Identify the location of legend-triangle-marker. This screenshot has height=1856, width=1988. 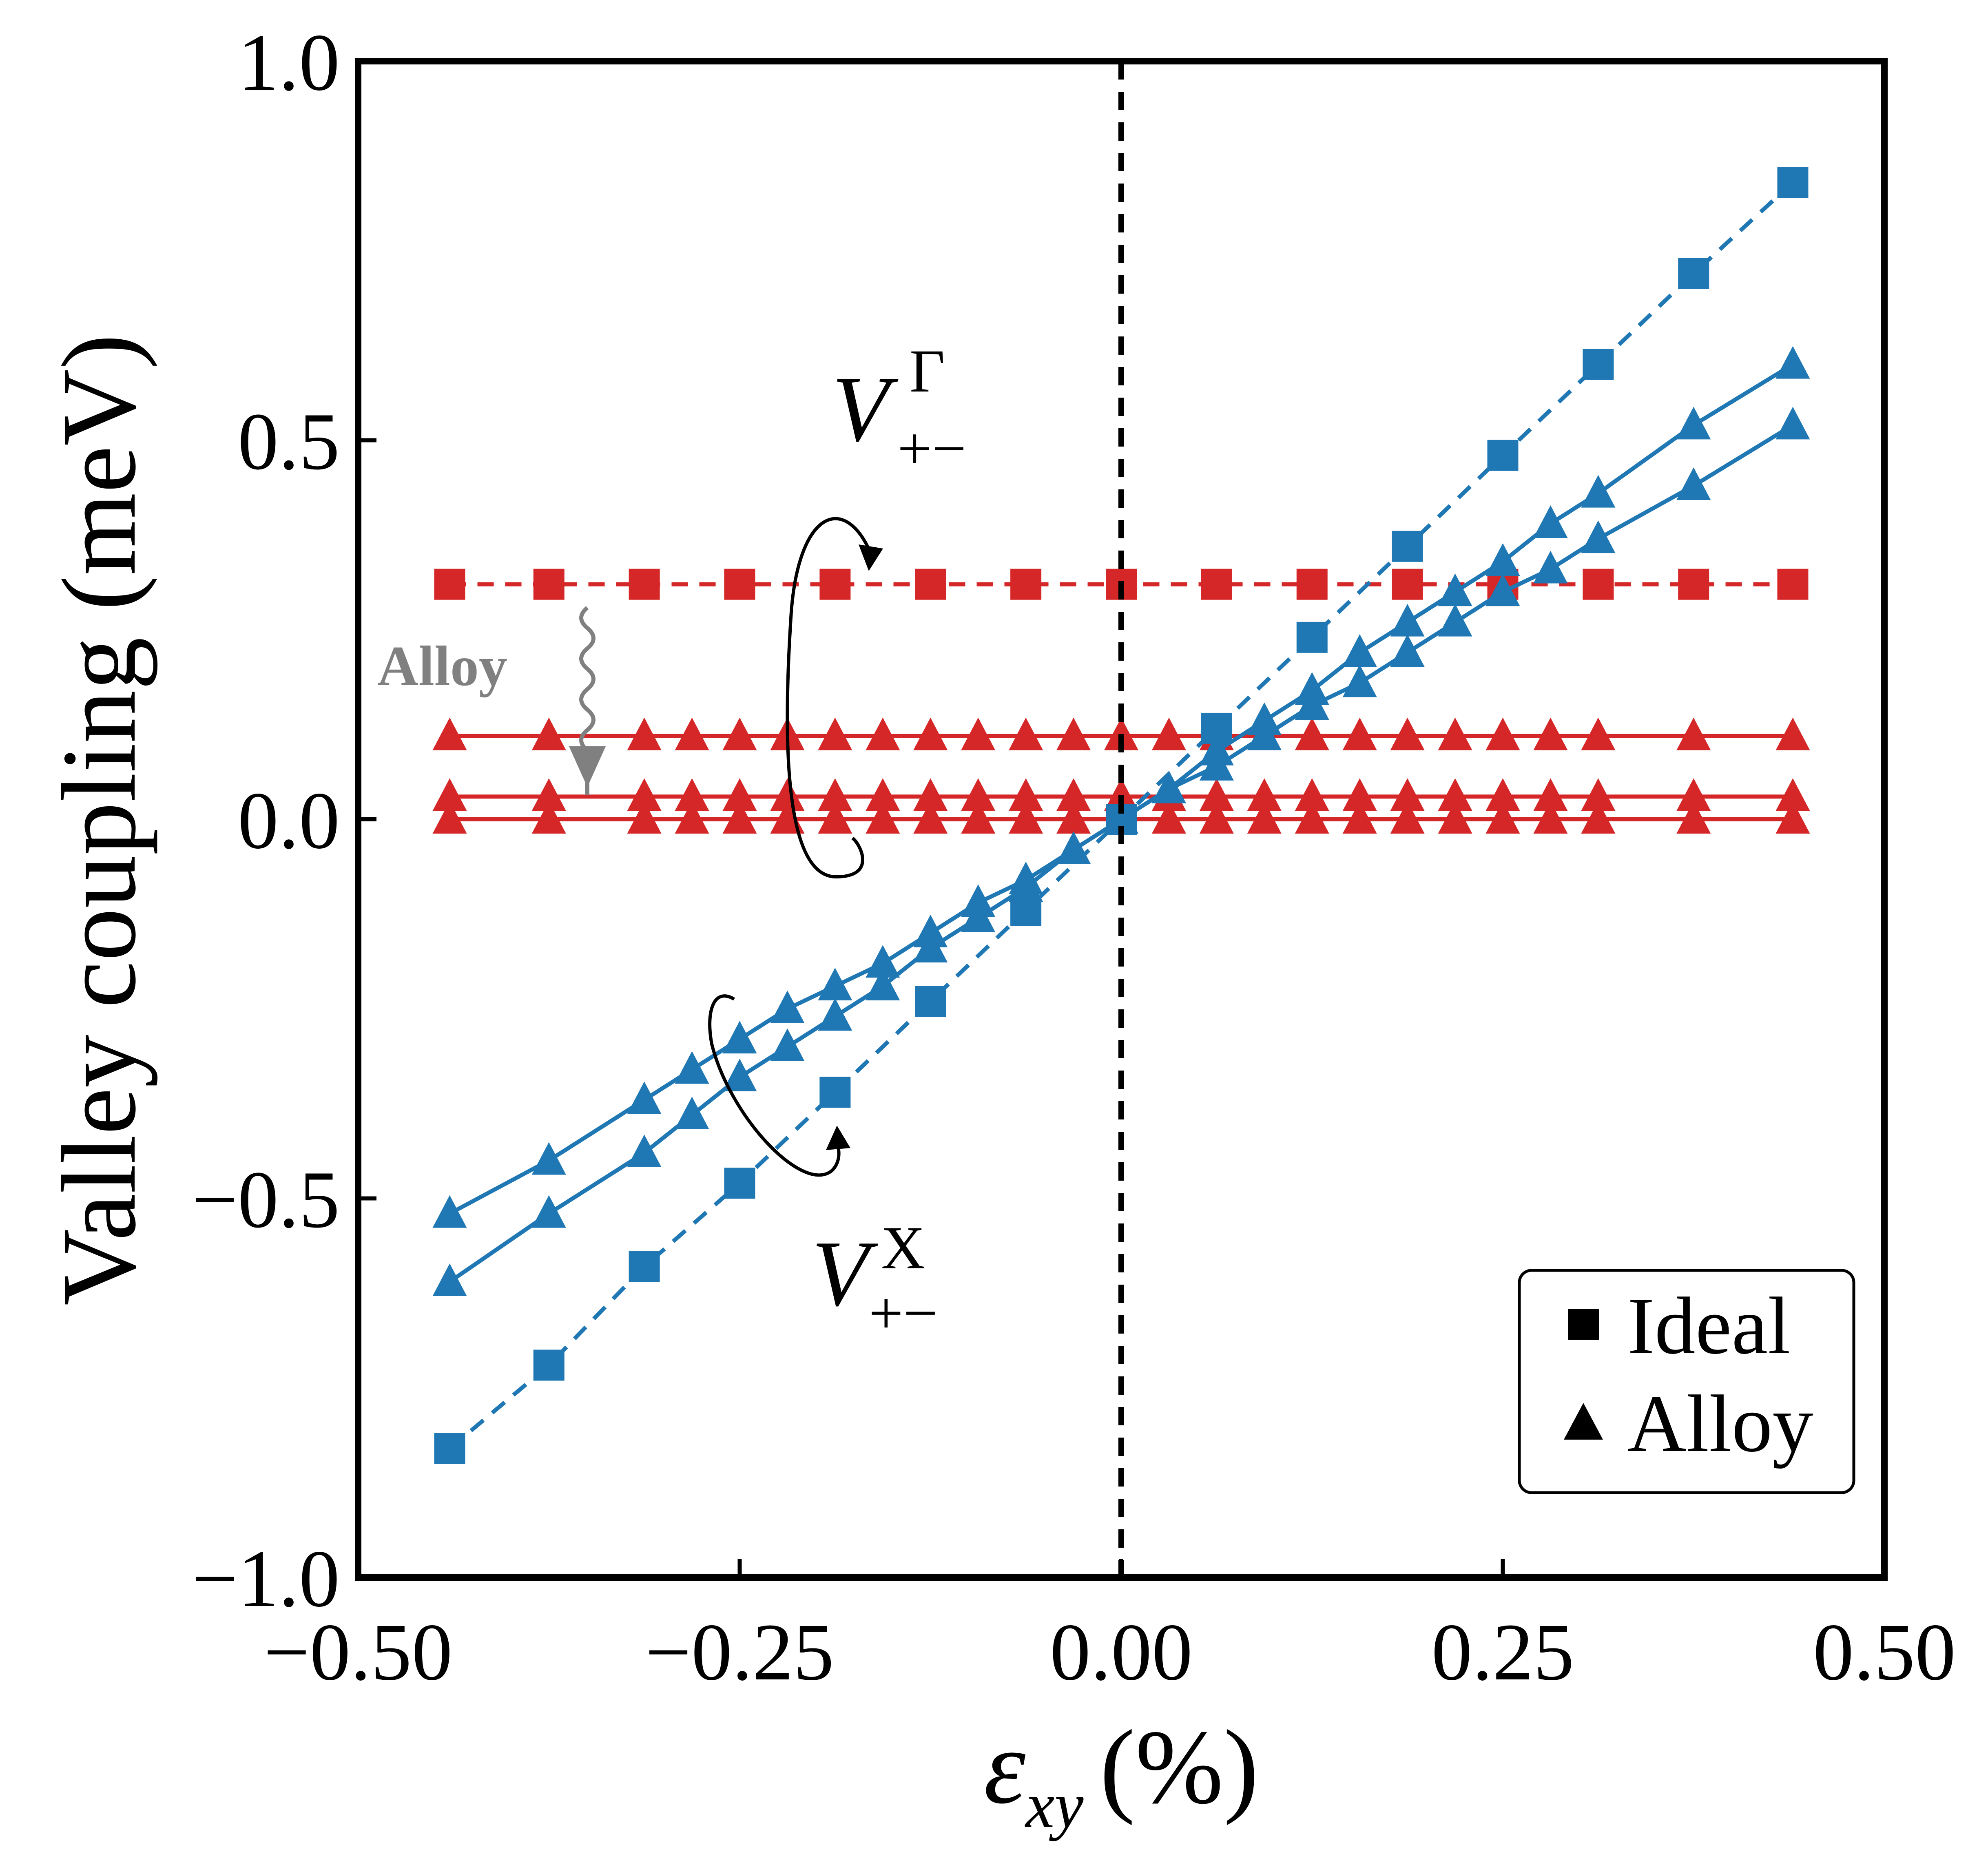
(1583, 1421).